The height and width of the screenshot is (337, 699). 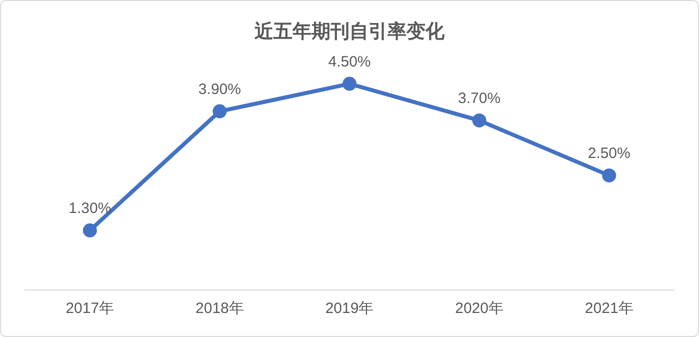 I want to click on data-label: 3.70%, so click(x=479, y=99).